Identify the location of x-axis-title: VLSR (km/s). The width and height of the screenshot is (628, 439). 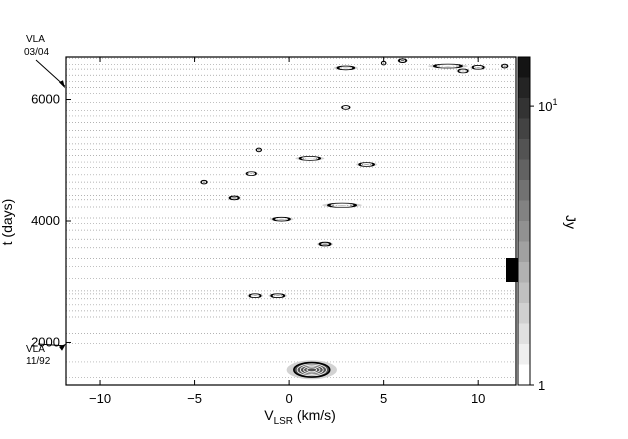
(300, 417).